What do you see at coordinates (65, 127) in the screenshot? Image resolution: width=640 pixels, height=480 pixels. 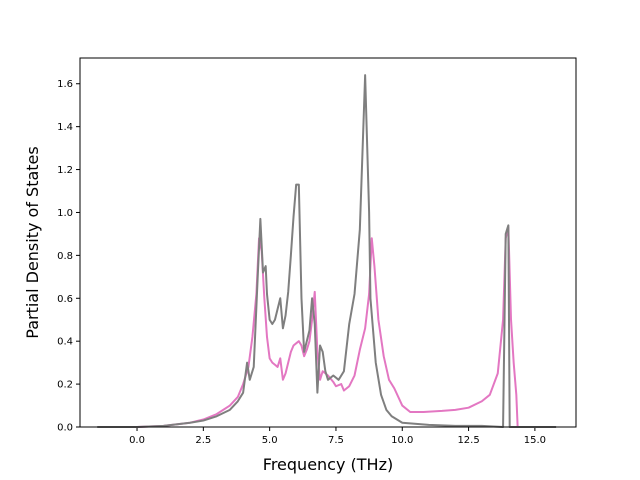 I see `y-tick-label: 1.4` at bounding box center [65, 127].